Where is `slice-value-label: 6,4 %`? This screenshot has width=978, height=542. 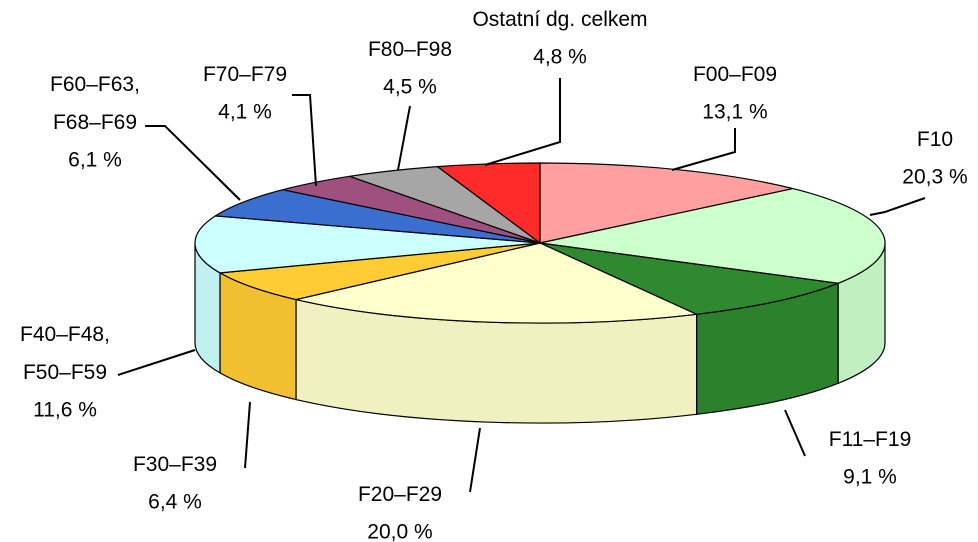 slice-value-label: 6,4 % is located at coordinates (175, 502).